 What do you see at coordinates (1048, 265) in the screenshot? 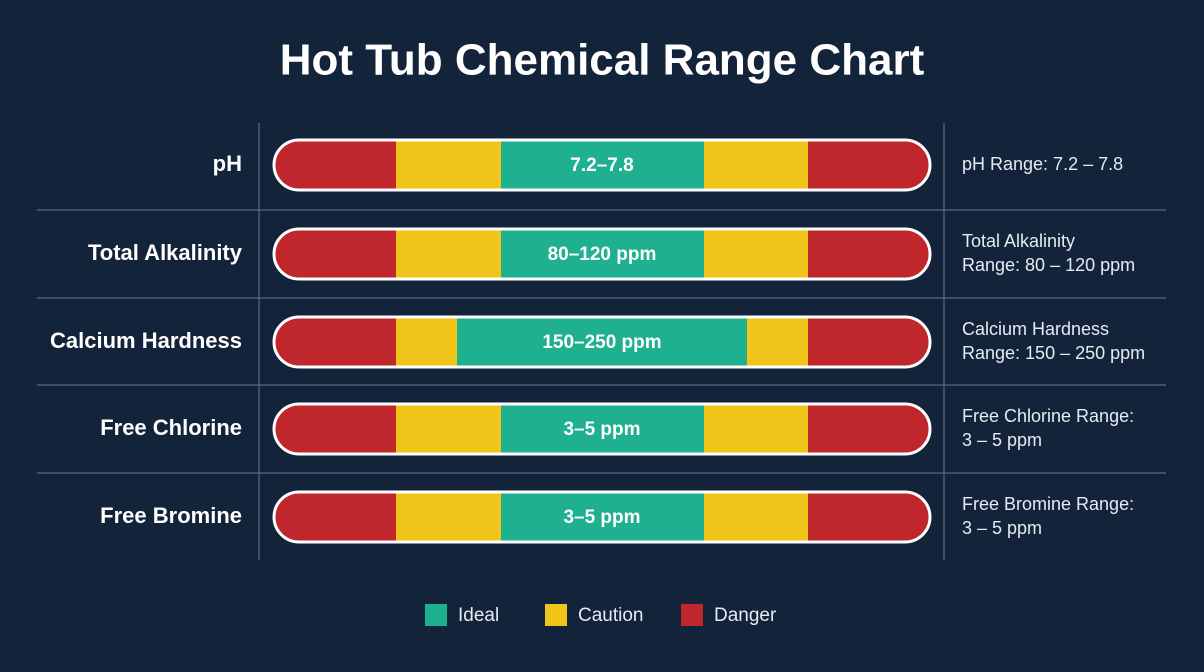
I see `range-description: Range: 80 – 120 ppm` at bounding box center [1048, 265].